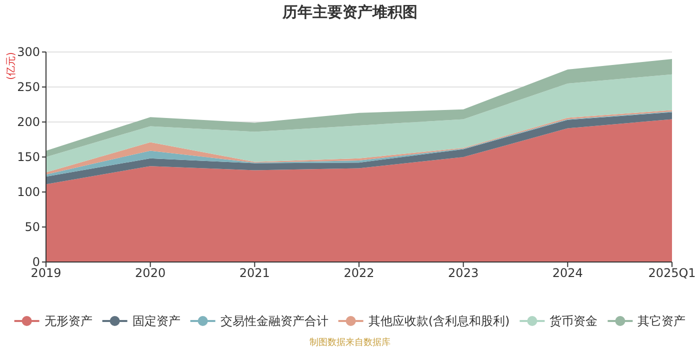 The height and width of the screenshot is (350, 700). What do you see at coordinates (28, 192) in the screenshot?
I see `y-tick-label: 100` at bounding box center [28, 192].